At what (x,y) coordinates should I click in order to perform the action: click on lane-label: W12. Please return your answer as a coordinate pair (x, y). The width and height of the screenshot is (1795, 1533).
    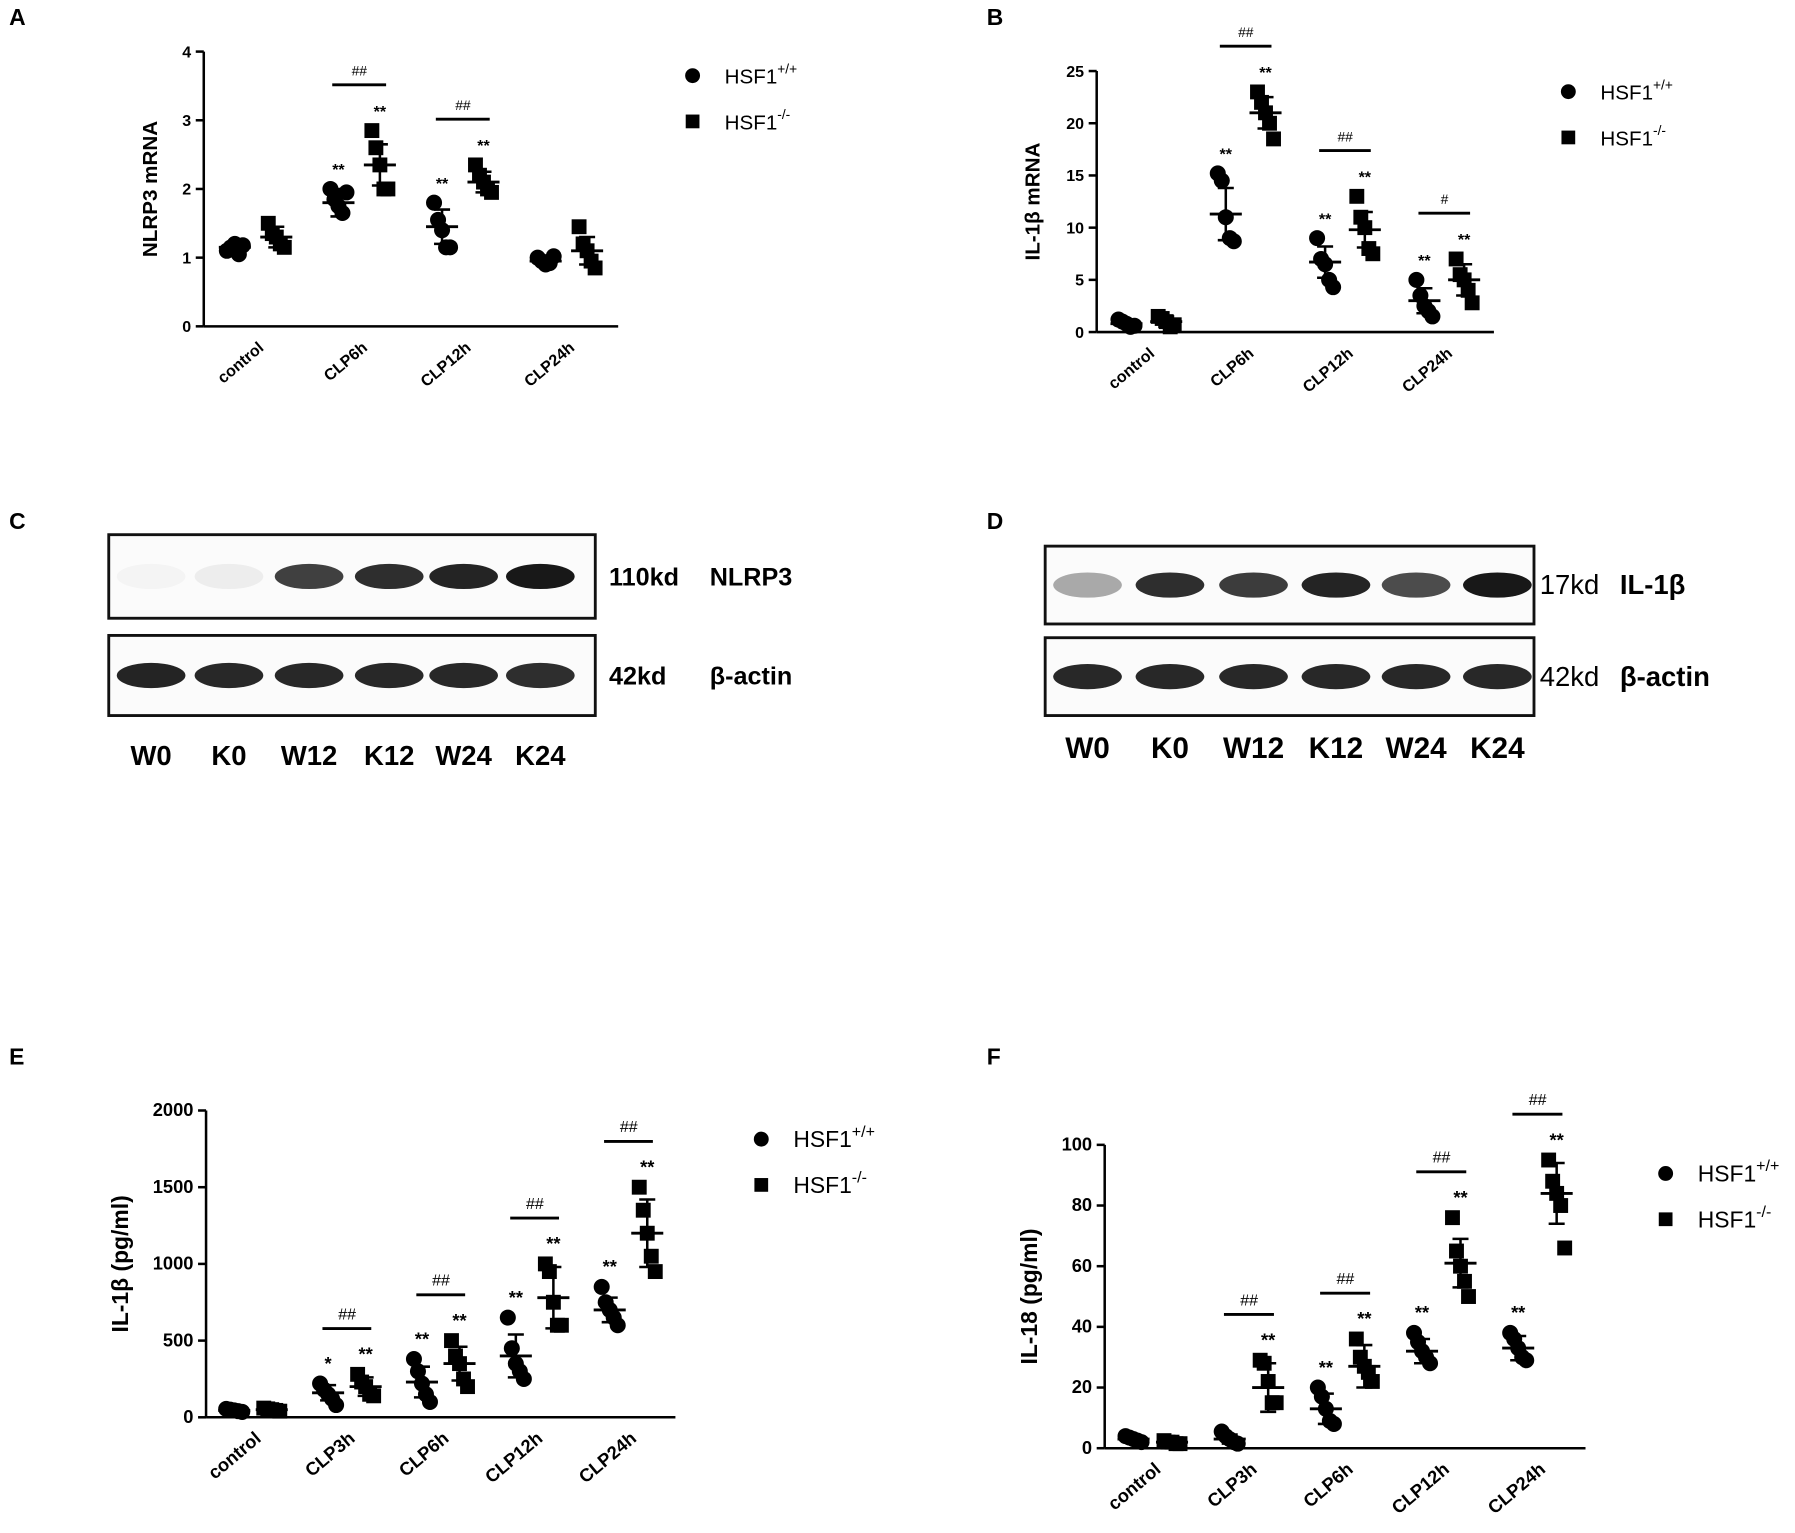
    Looking at the image, I should click on (309, 755).